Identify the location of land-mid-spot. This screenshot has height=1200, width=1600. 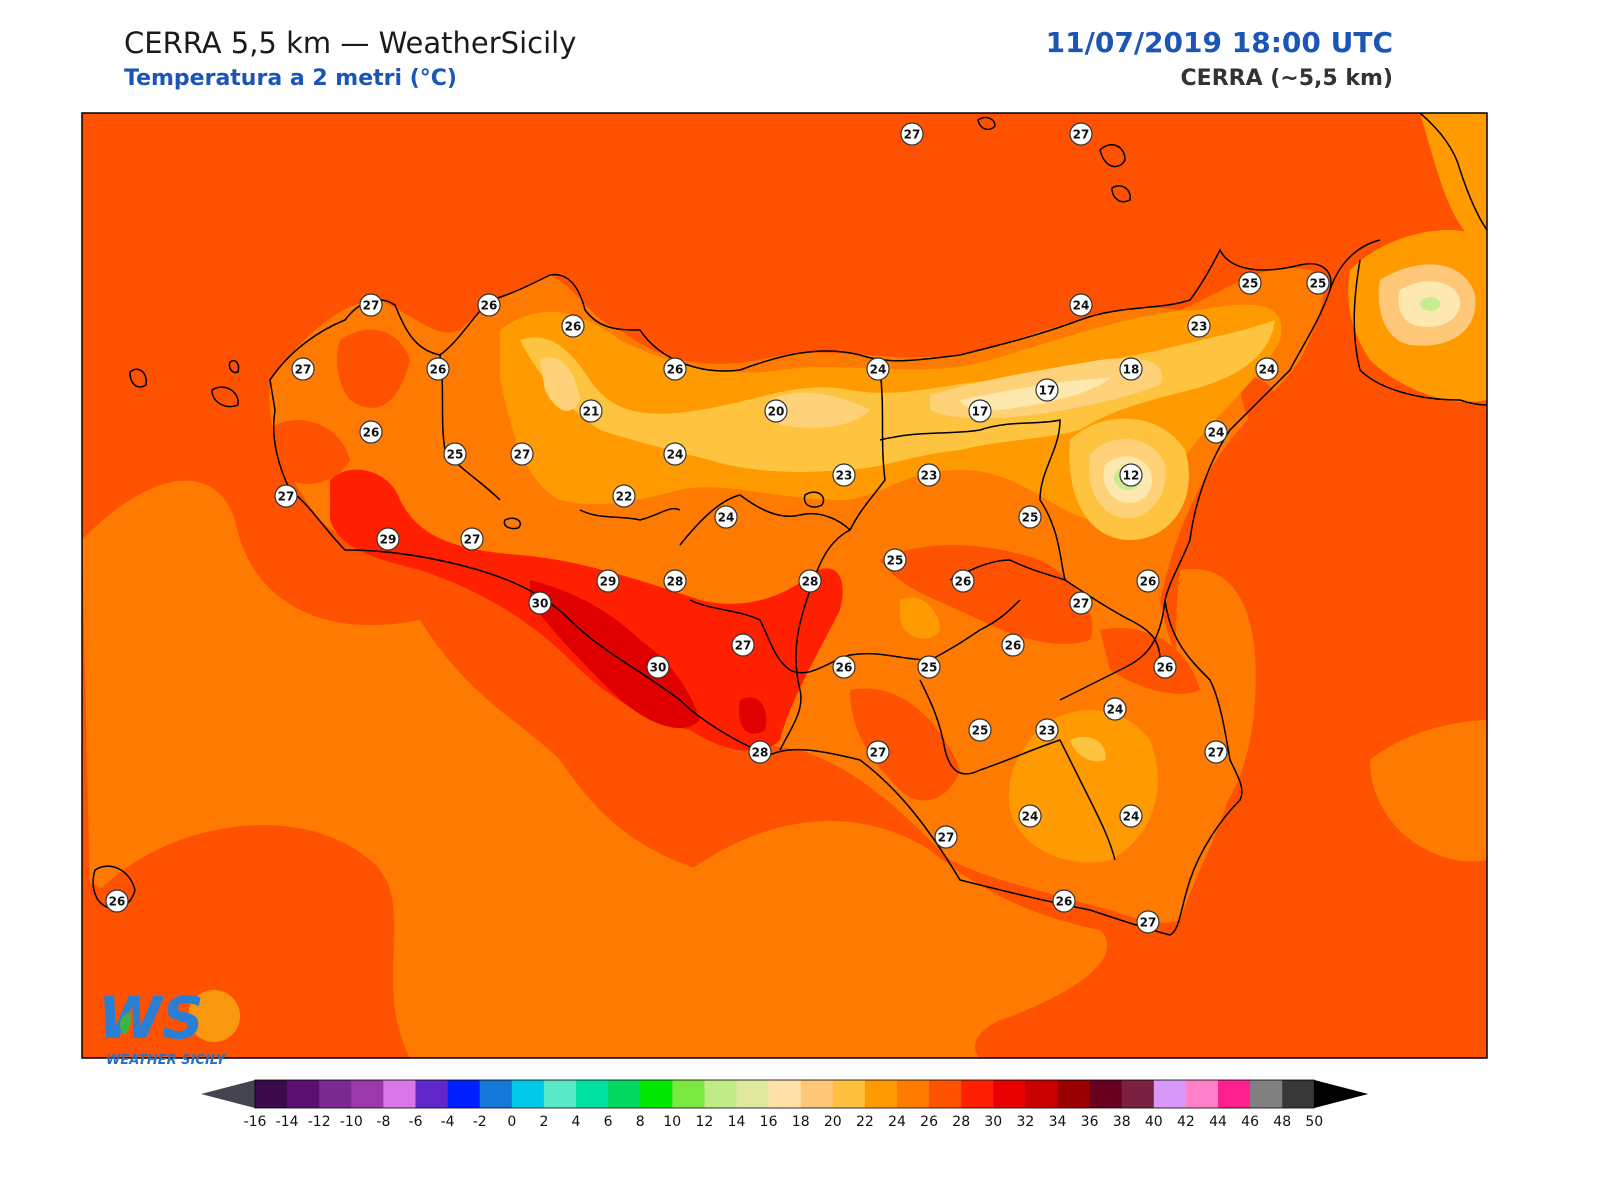
(920, 618).